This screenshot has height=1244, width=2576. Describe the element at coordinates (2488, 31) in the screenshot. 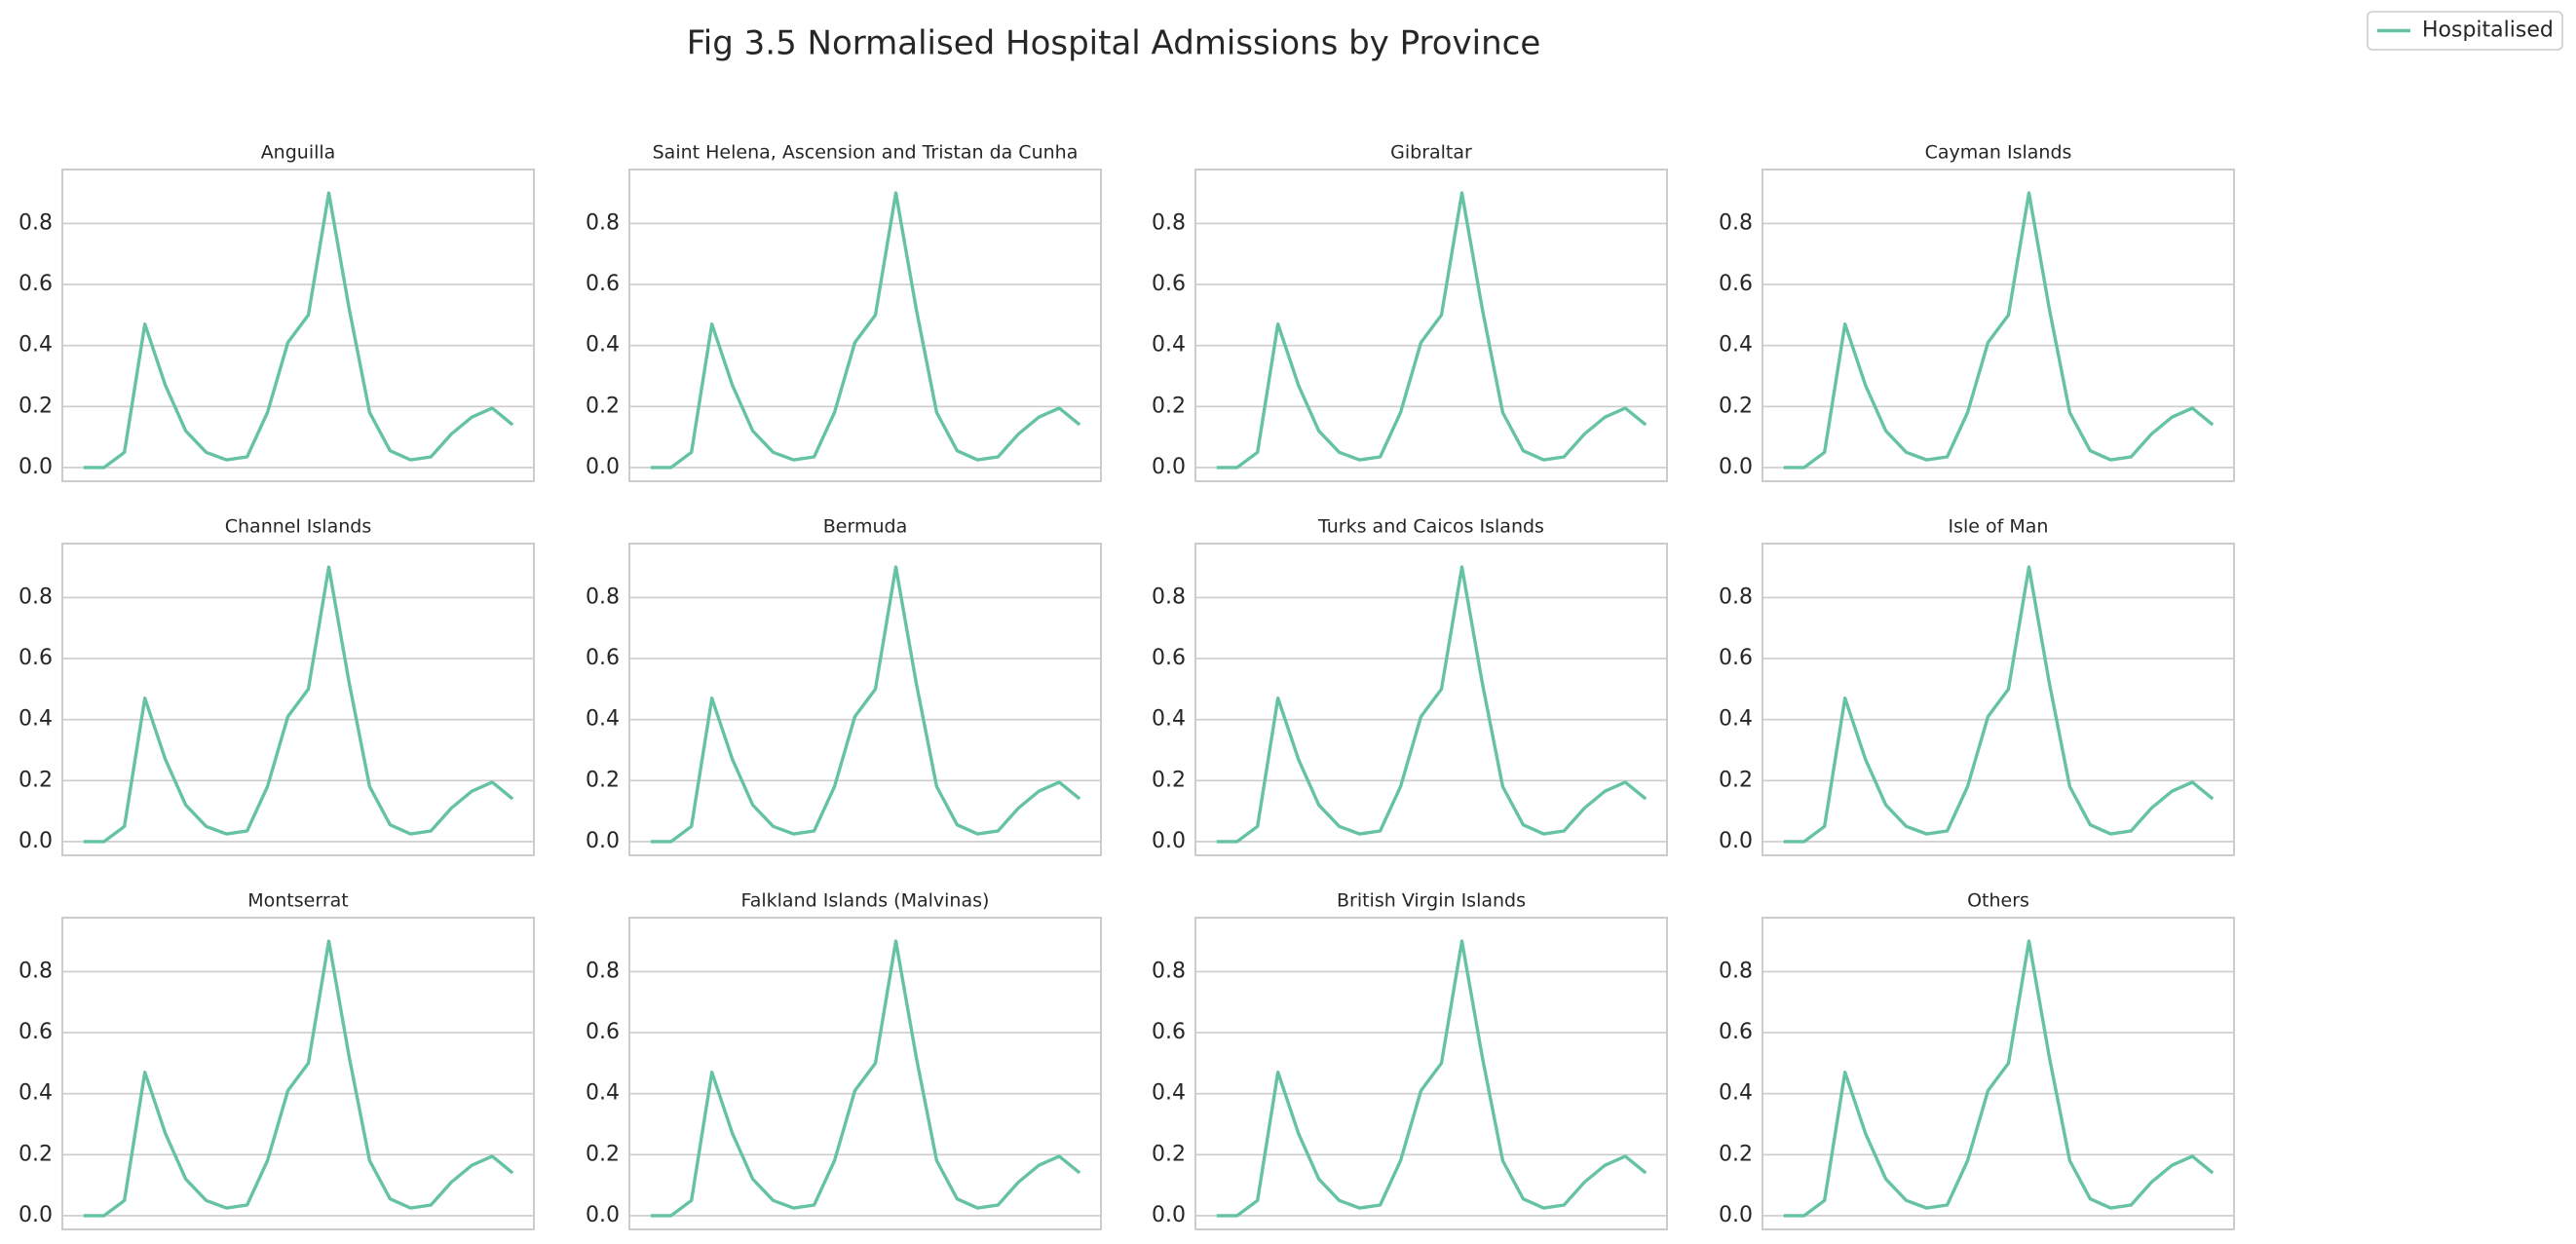

I see `legend-label: Hospitalised` at that location.